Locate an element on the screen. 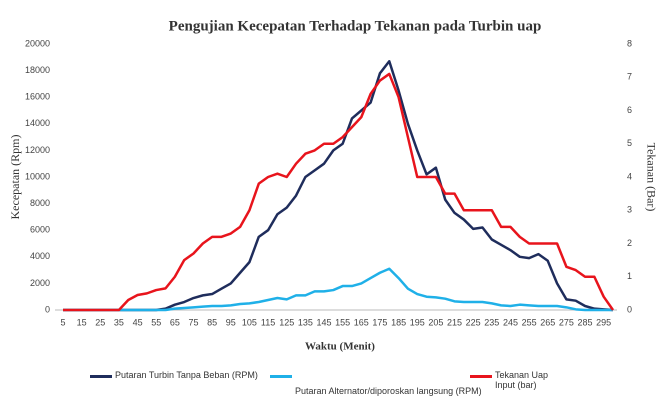 This screenshot has height=414, width=660. y-tick-label: 6000 is located at coordinates (40, 230).